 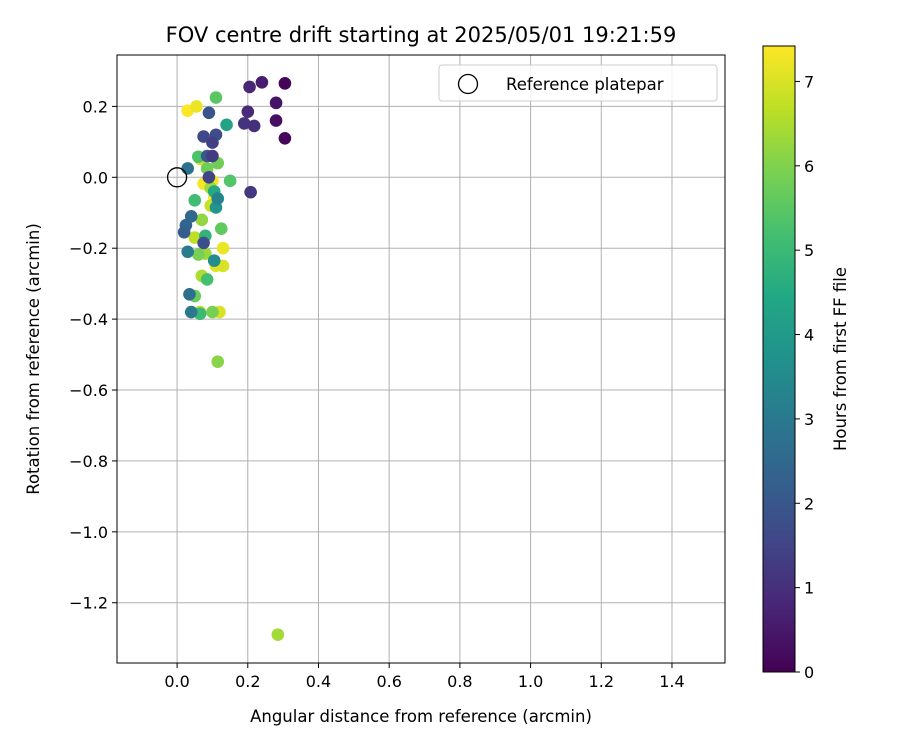 I want to click on reference-marker, so click(x=177, y=177).